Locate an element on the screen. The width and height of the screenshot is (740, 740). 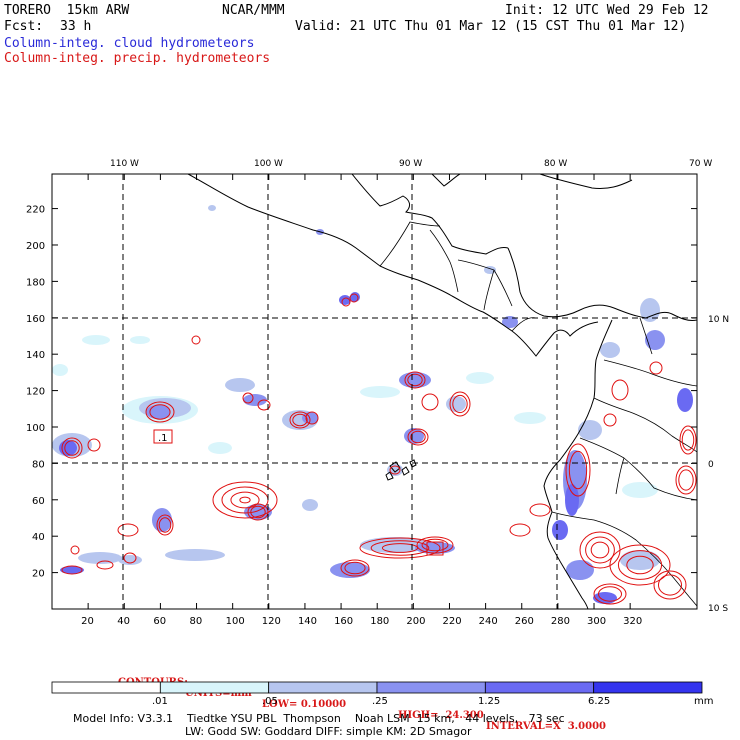
x-tick-label: 240 is located at coordinates (488, 621).